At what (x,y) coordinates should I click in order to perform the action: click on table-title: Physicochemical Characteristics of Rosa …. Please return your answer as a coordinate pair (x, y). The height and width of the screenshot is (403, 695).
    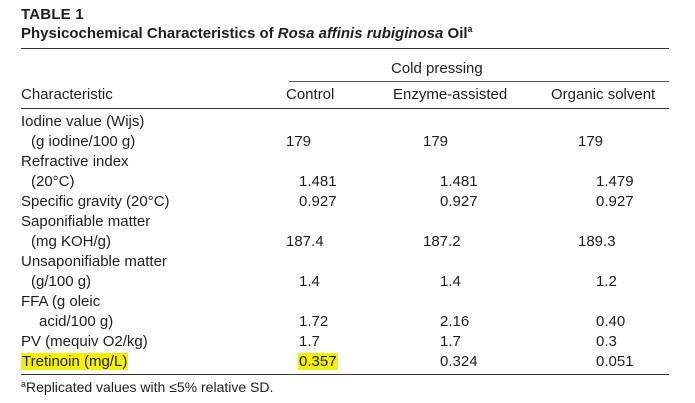
    Looking at the image, I should click on (247, 33).